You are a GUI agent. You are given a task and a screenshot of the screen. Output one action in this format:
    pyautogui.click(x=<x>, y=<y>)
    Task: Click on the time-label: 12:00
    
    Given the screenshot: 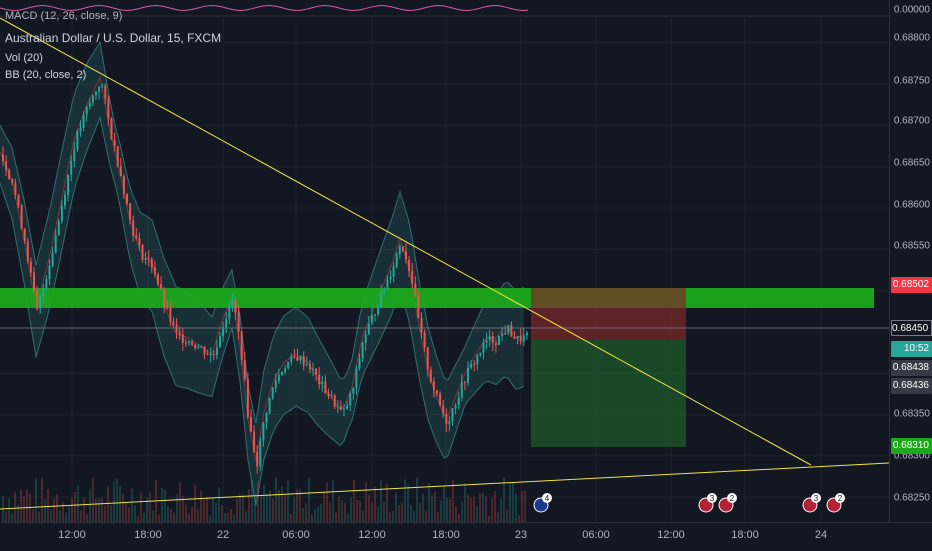 What is the action you would take?
    pyautogui.click(x=72, y=535)
    